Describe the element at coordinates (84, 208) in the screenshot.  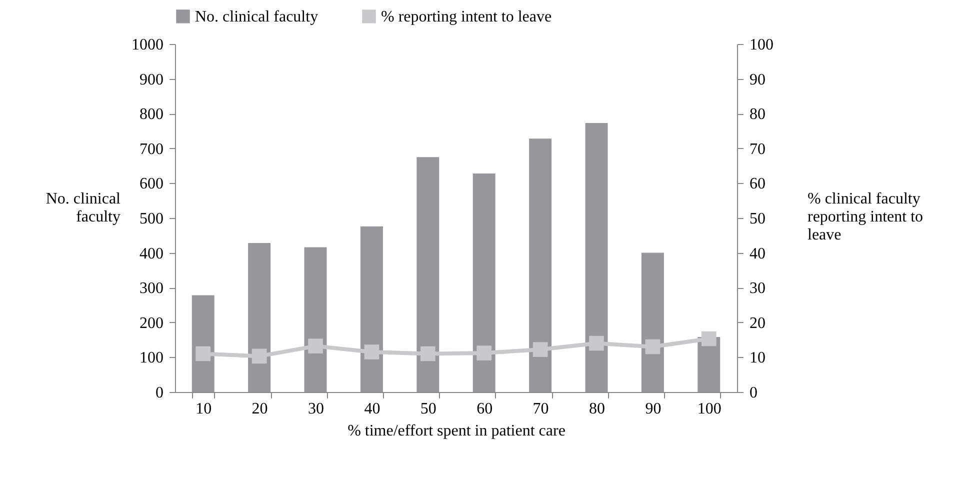
I see `y-axis-title: No. clinical faculty` at that location.